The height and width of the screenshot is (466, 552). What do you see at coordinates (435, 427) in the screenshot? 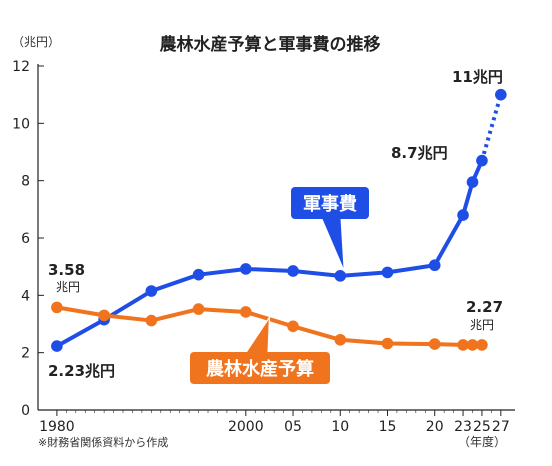
I see `x-tick-label: 20` at bounding box center [435, 427].